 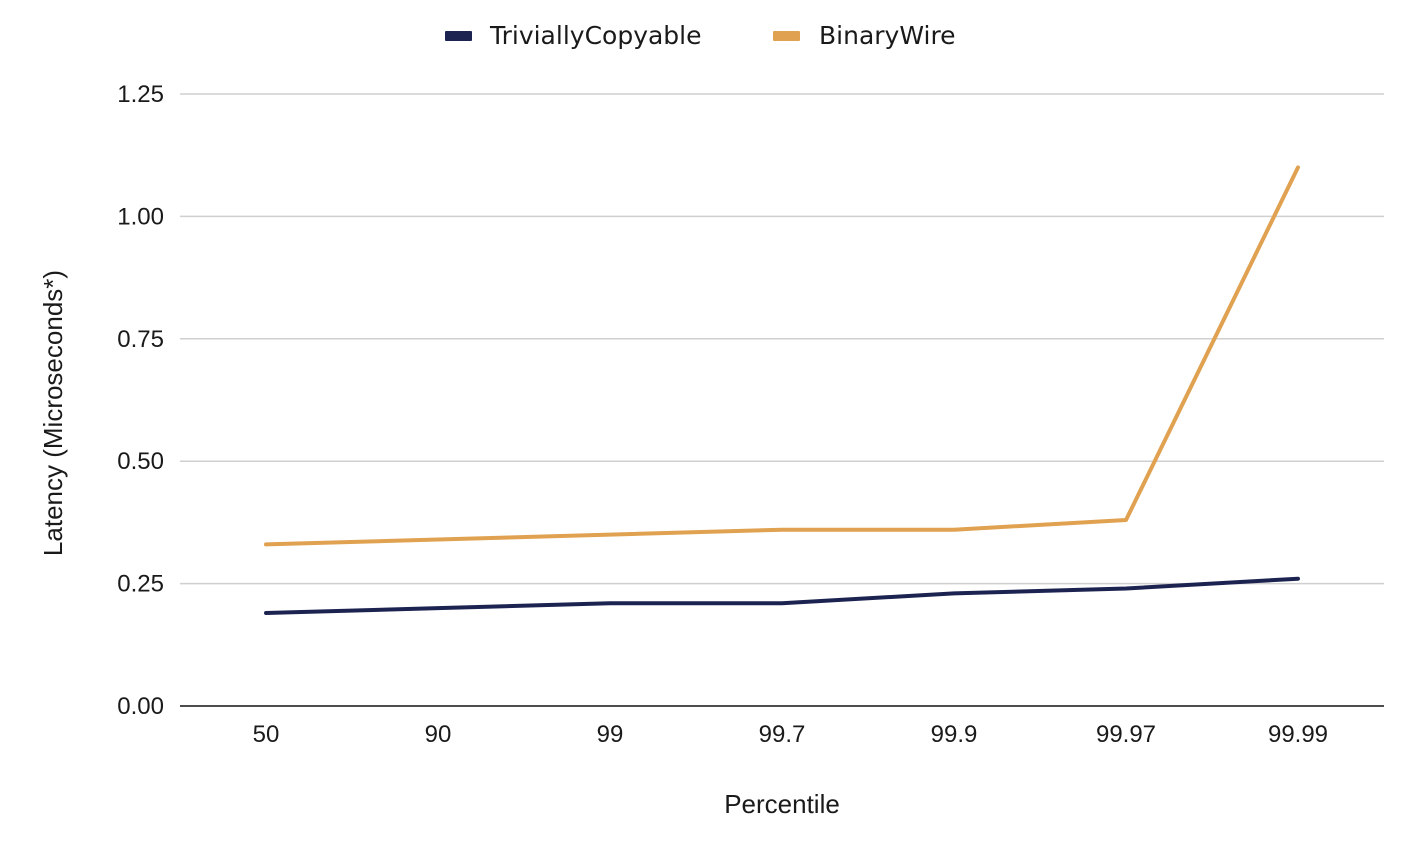 What do you see at coordinates (610, 734) in the screenshot?
I see `x-tick-label: 99` at bounding box center [610, 734].